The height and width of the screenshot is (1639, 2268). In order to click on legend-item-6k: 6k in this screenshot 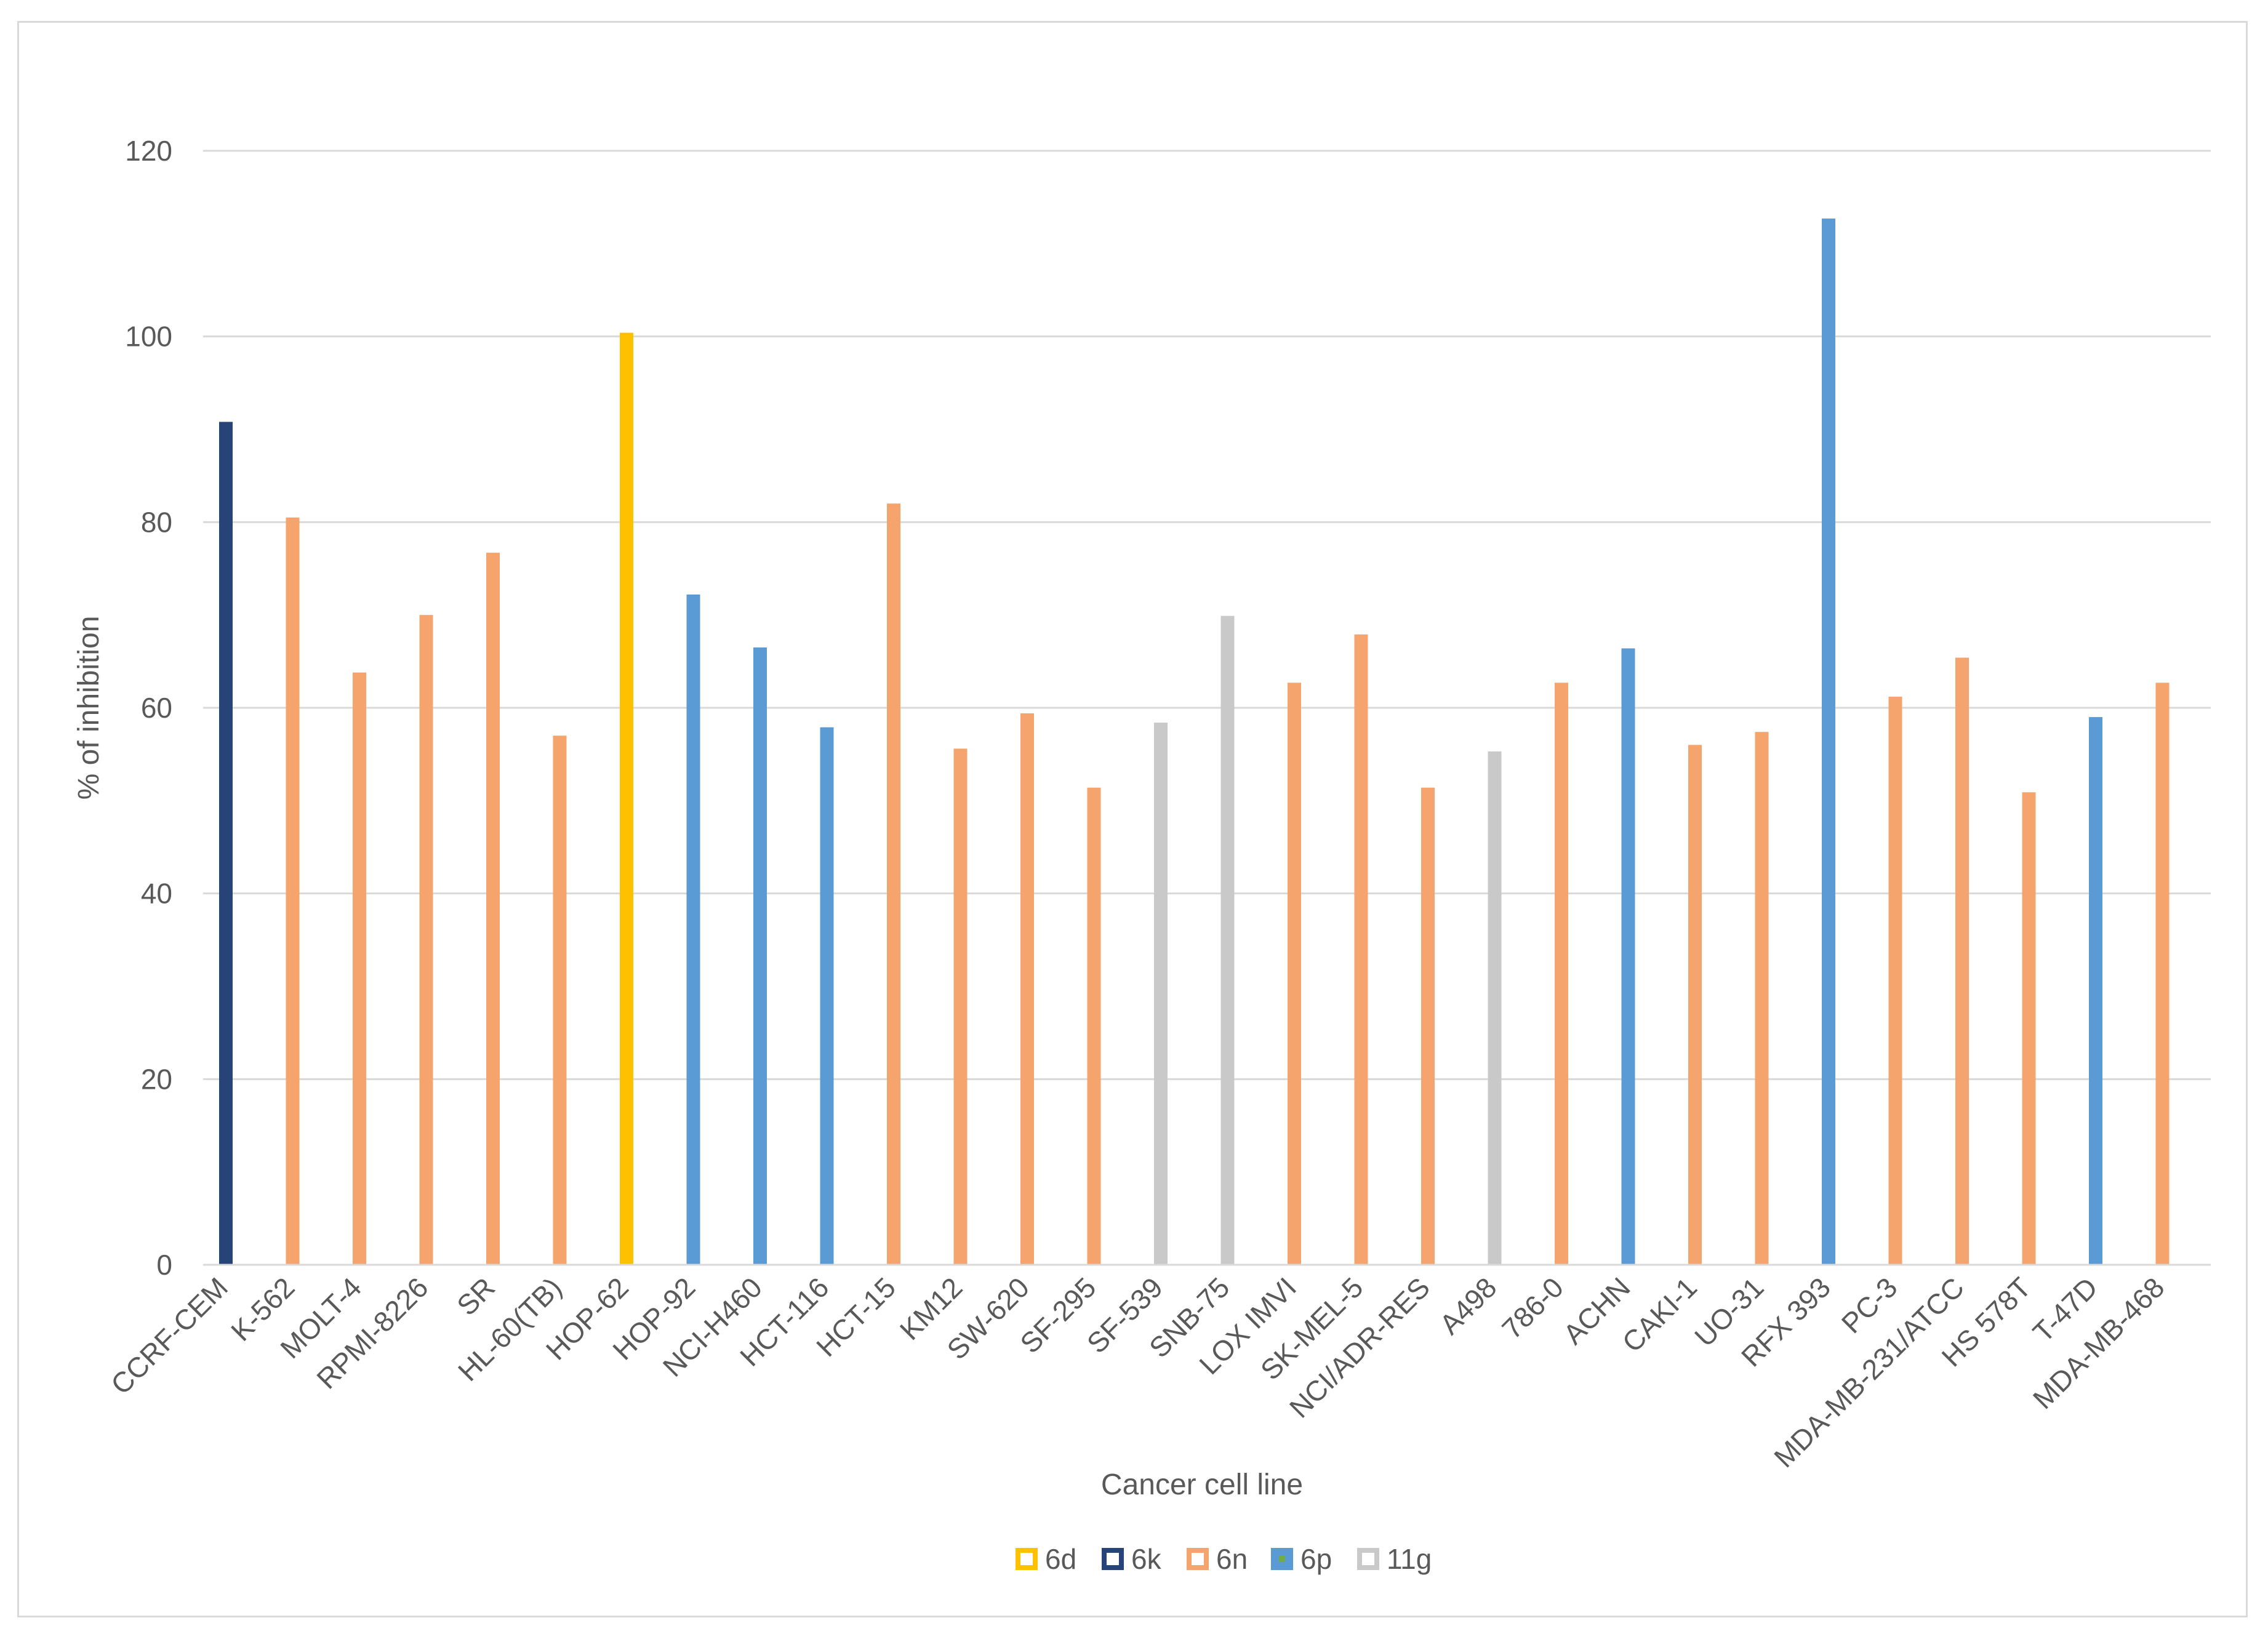, I will do `click(1132, 1559)`.